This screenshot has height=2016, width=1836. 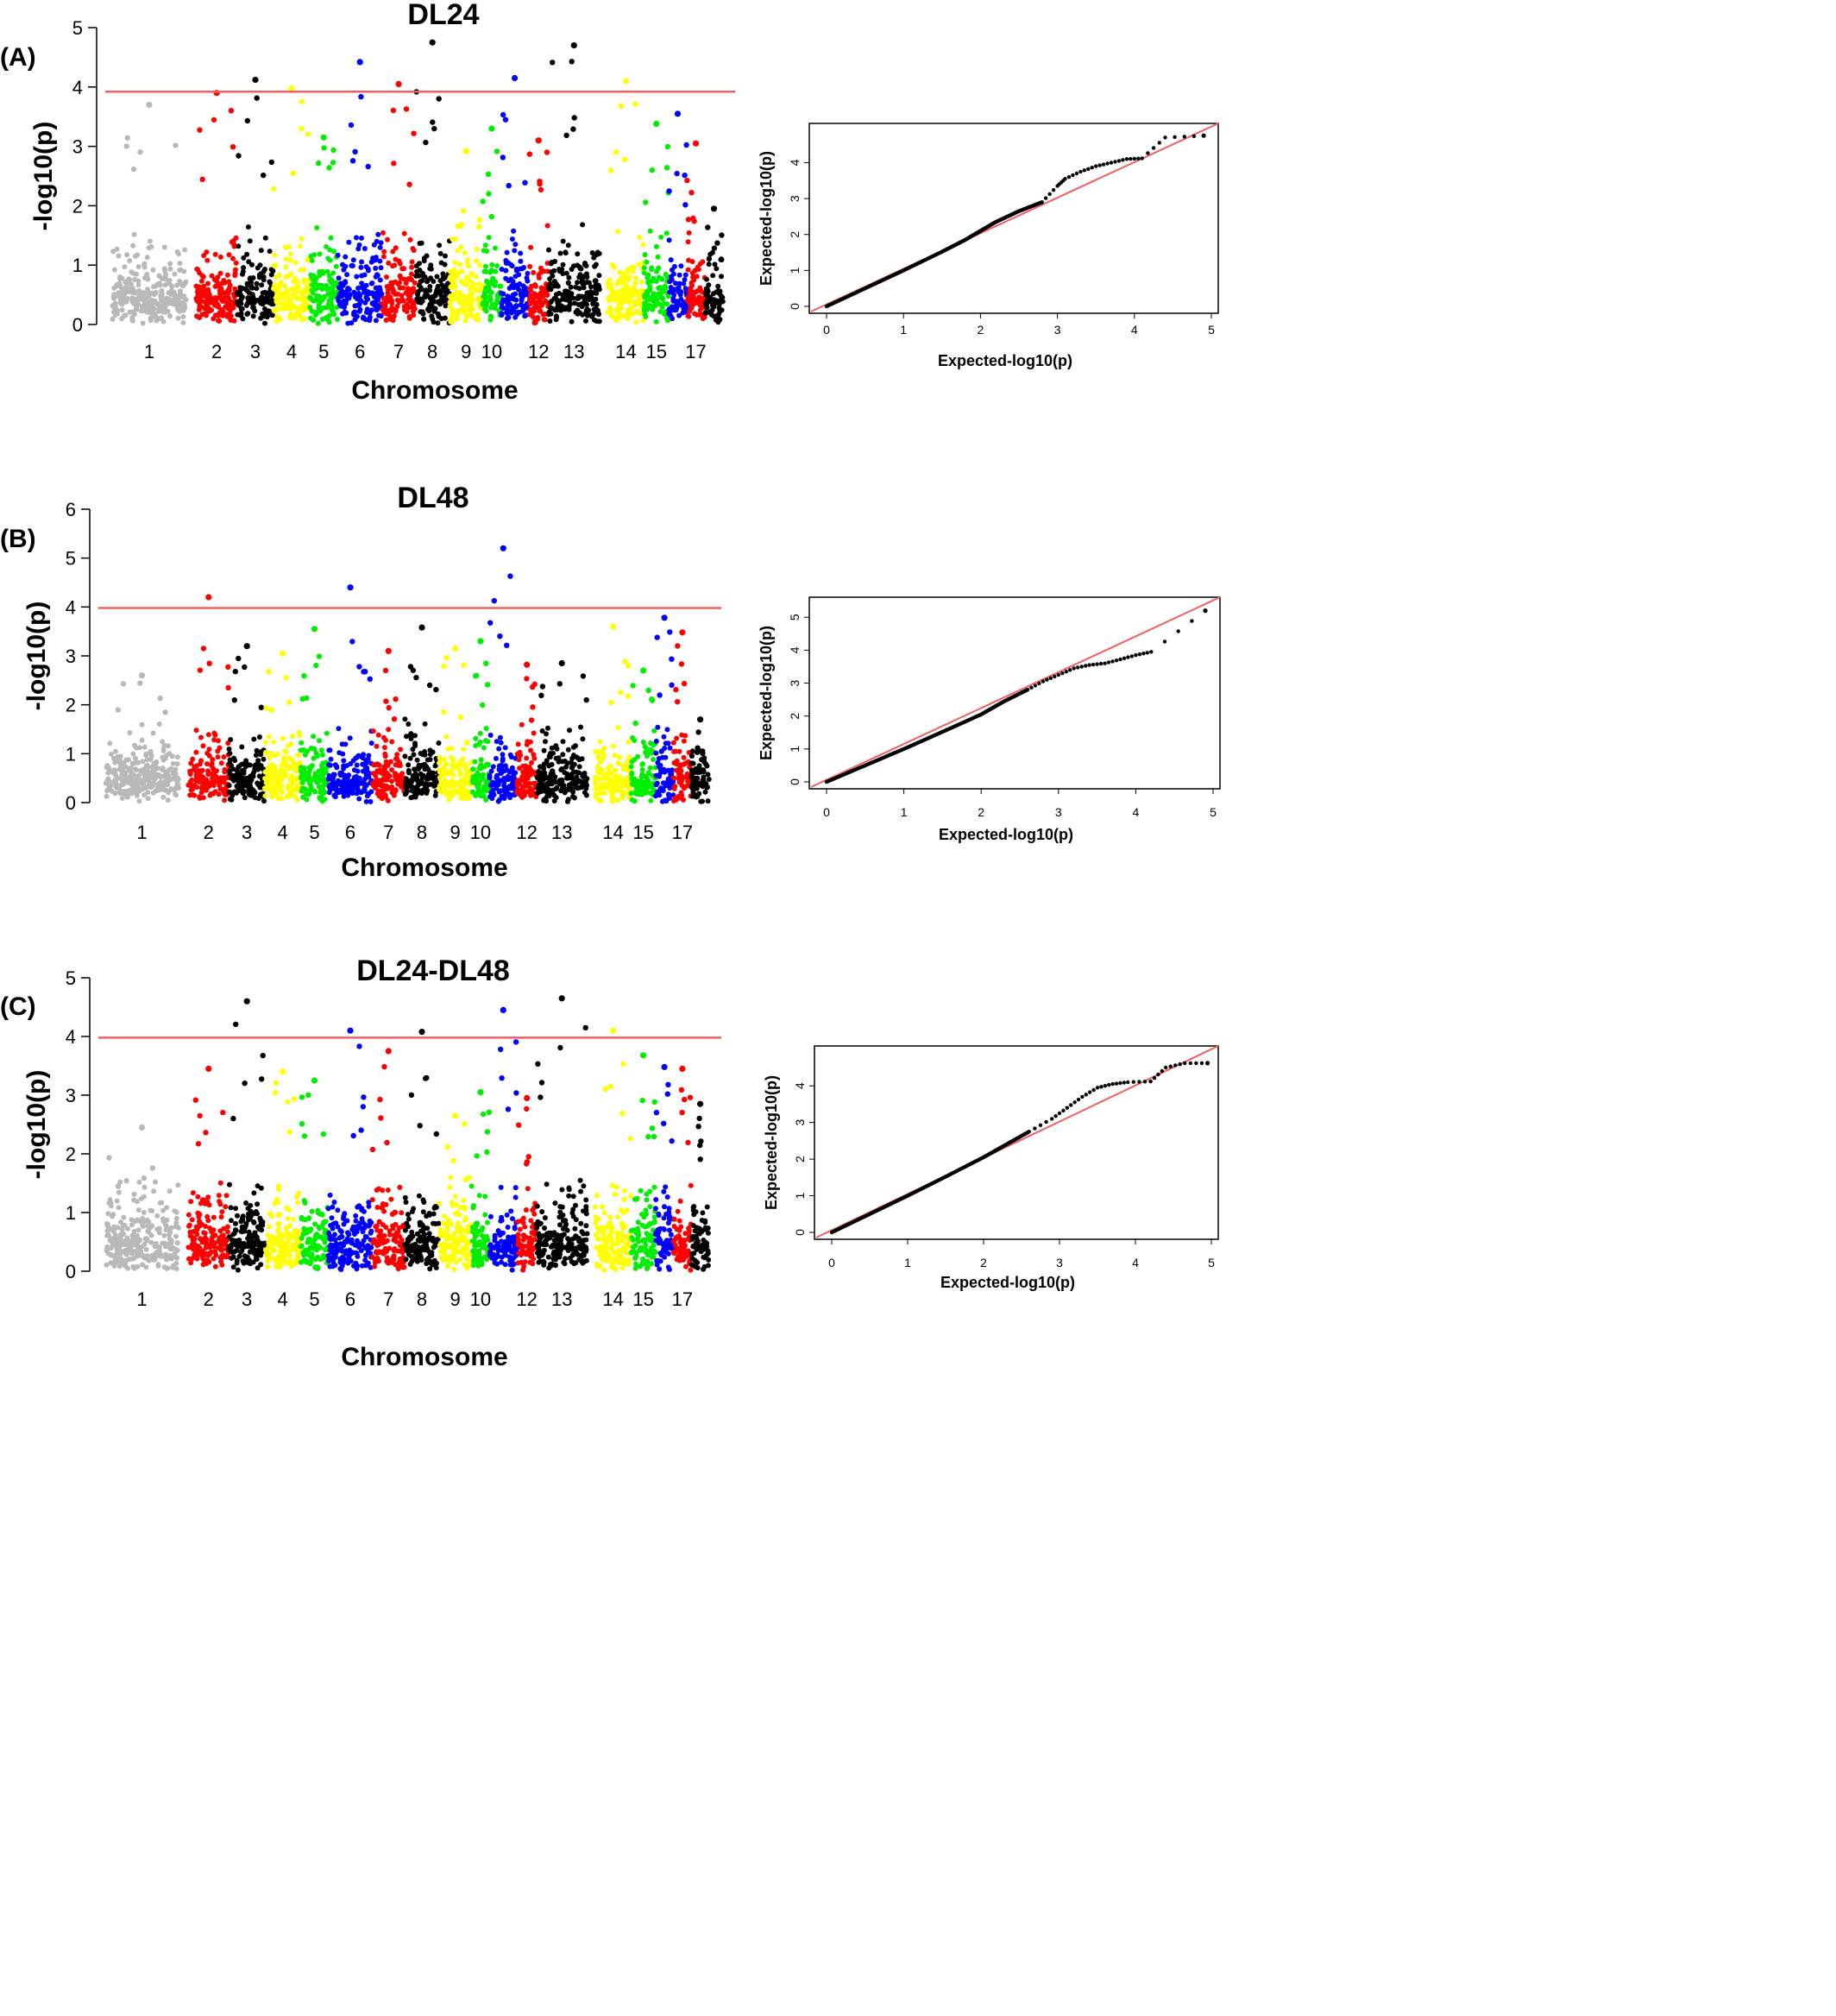 What do you see at coordinates (432, 498) in the screenshot?
I see `panel-title: DL48` at bounding box center [432, 498].